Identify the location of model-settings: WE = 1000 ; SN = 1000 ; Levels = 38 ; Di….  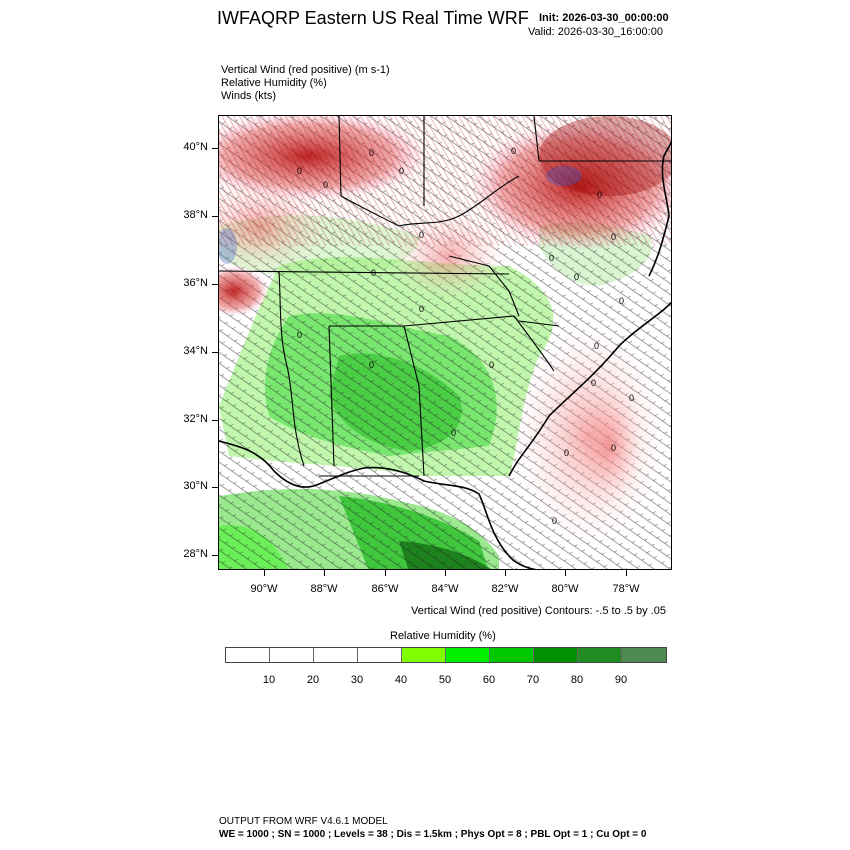
(433, 834).